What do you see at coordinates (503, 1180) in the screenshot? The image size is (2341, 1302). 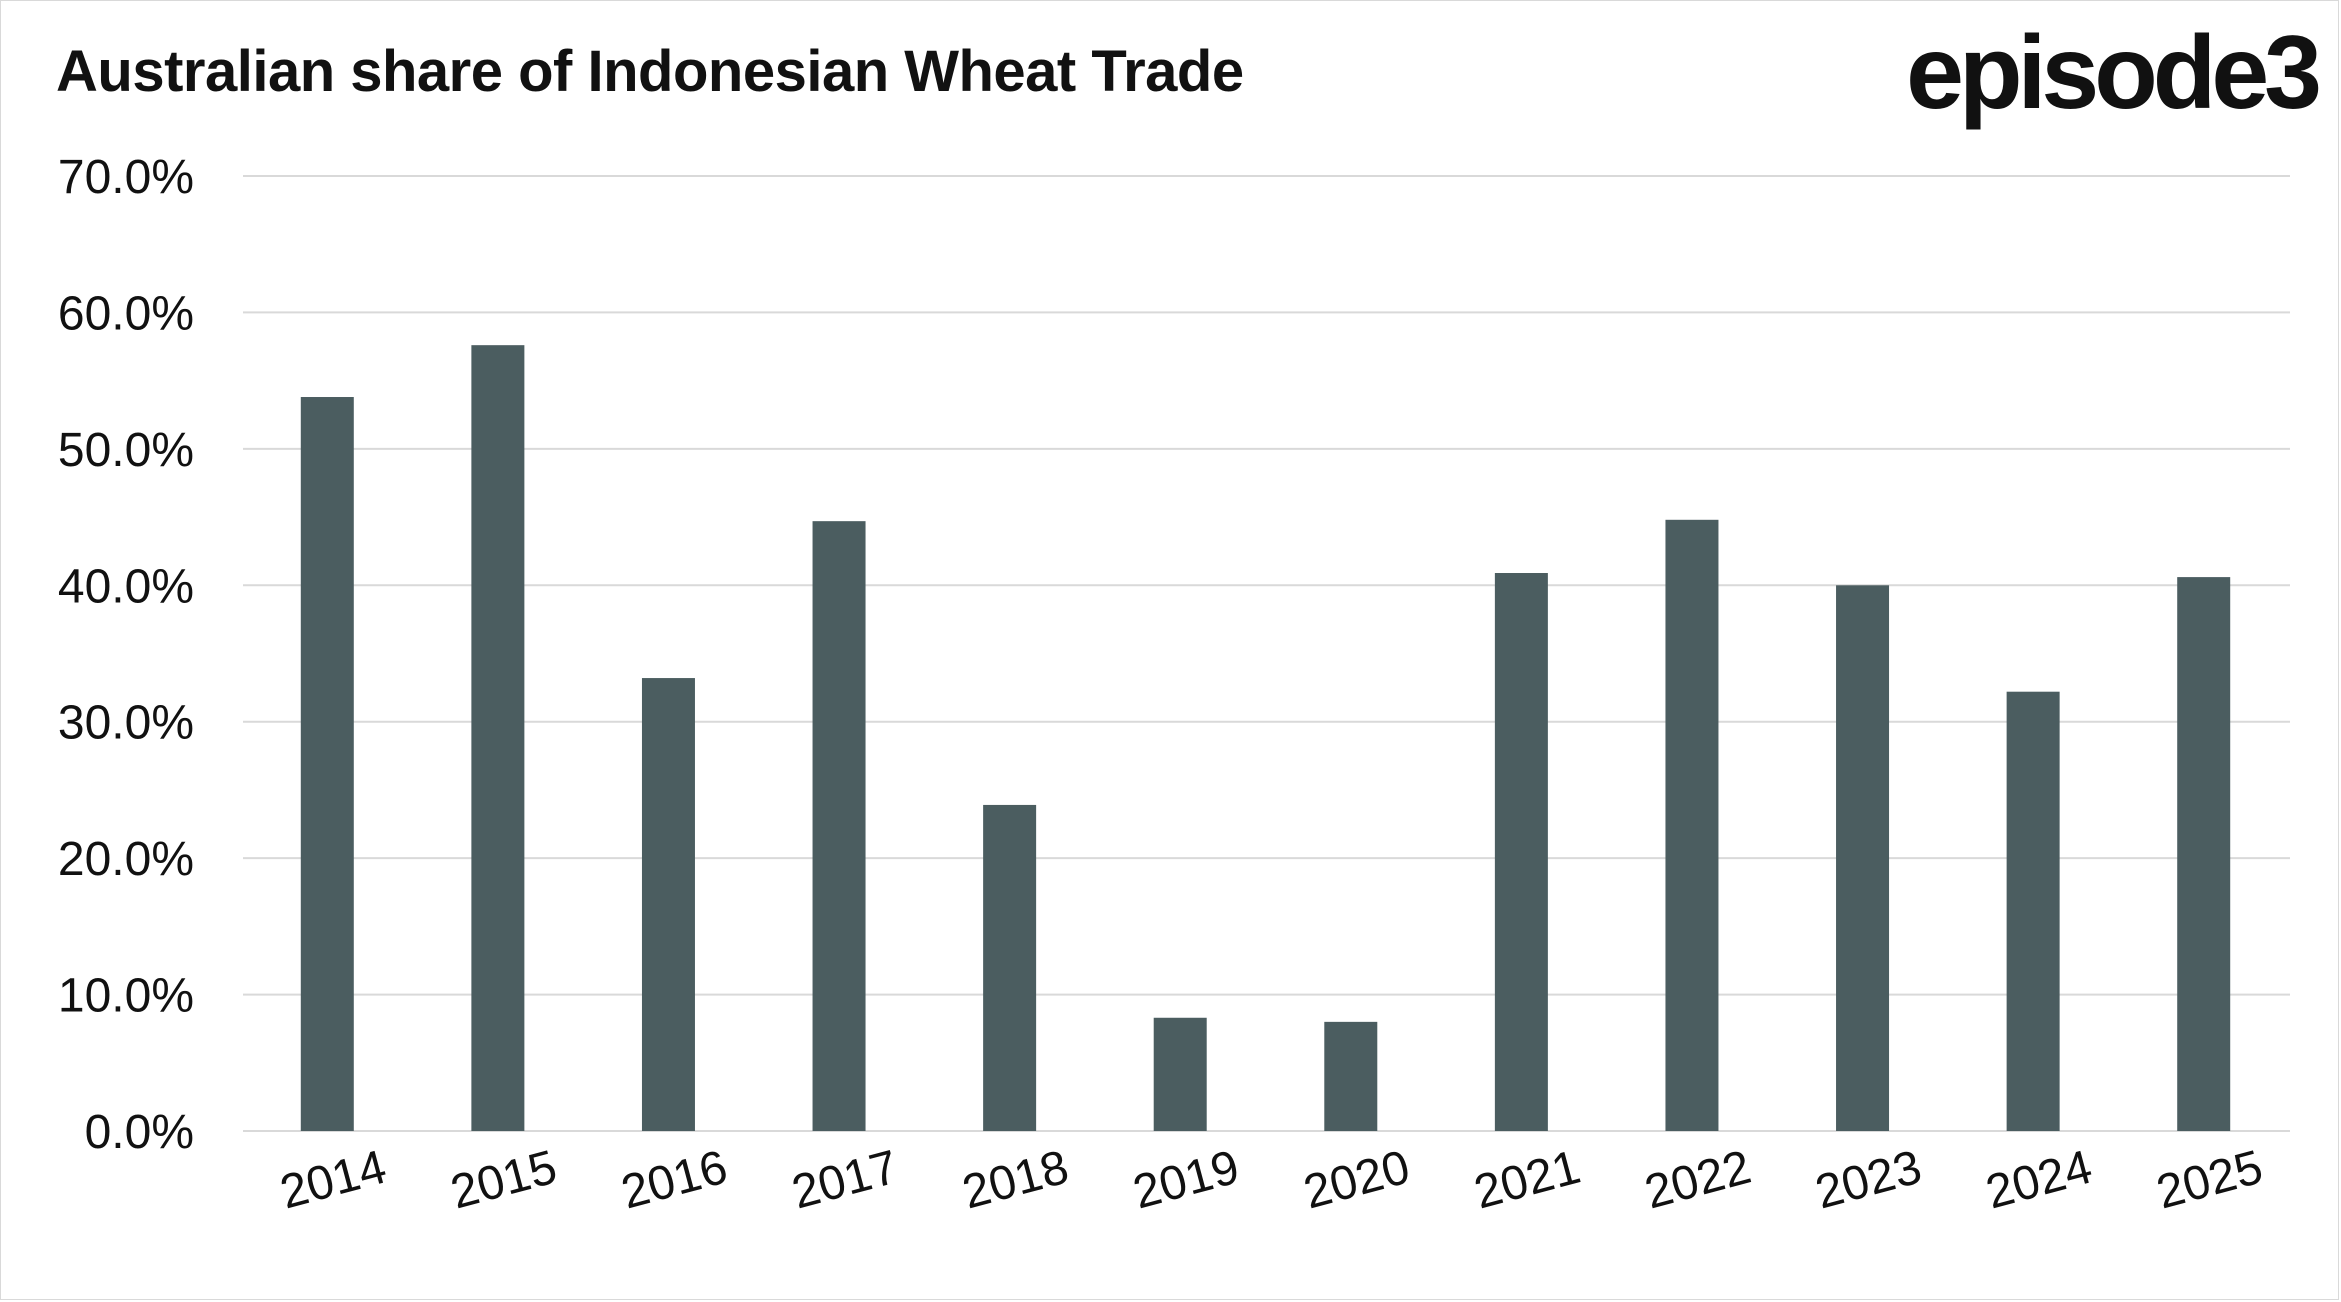 I see `x-tick-label: 2015` at bounding box center [503, 1180].